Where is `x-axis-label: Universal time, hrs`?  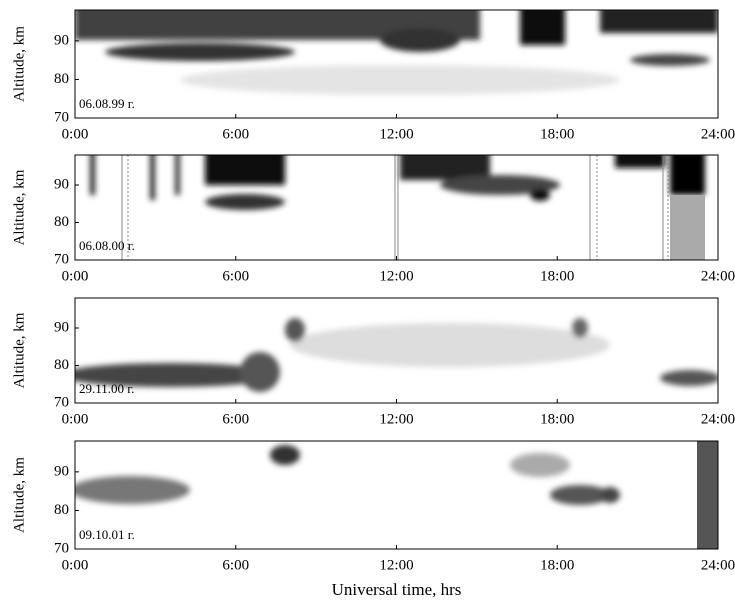 x-axis-label: Universal time, hrs is located at coordinates (397, 589).